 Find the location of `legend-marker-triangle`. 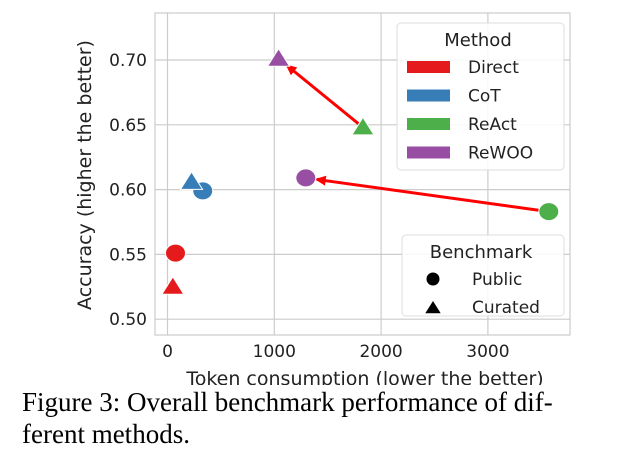

legend-marker-triangle is located at coordinates (433, 307).